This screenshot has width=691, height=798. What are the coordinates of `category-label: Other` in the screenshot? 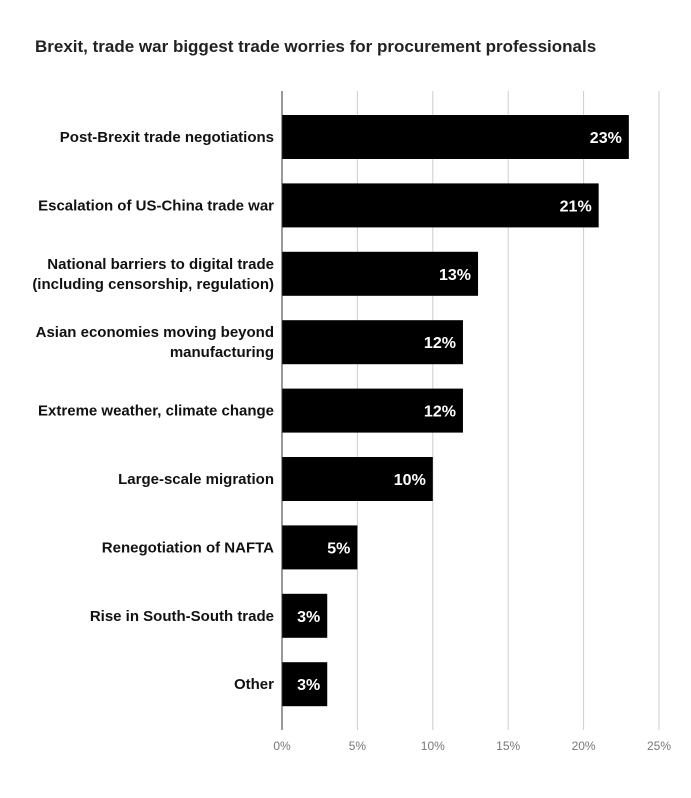 It's located at (254, 684).